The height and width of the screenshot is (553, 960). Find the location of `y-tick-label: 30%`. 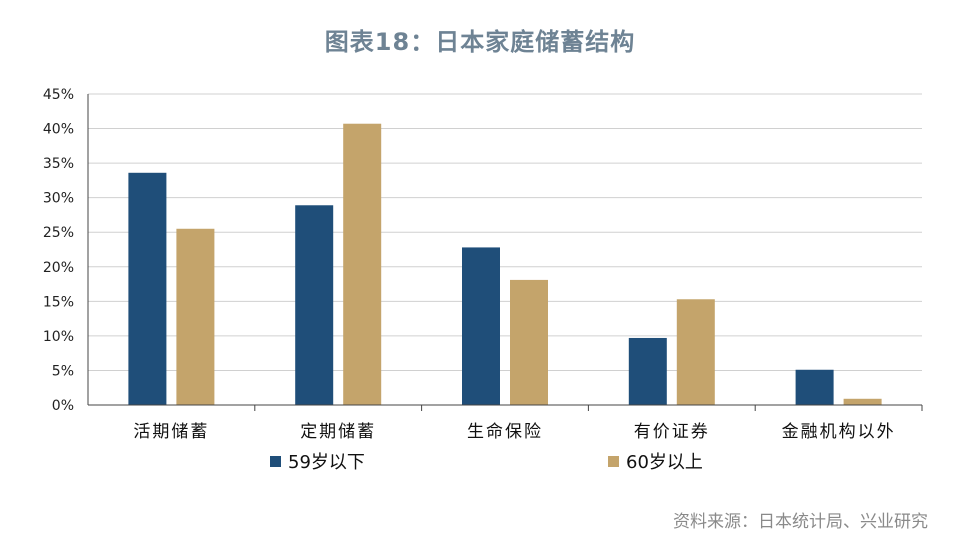

y-tick-label: 30% is located at coordinates (58, 199).